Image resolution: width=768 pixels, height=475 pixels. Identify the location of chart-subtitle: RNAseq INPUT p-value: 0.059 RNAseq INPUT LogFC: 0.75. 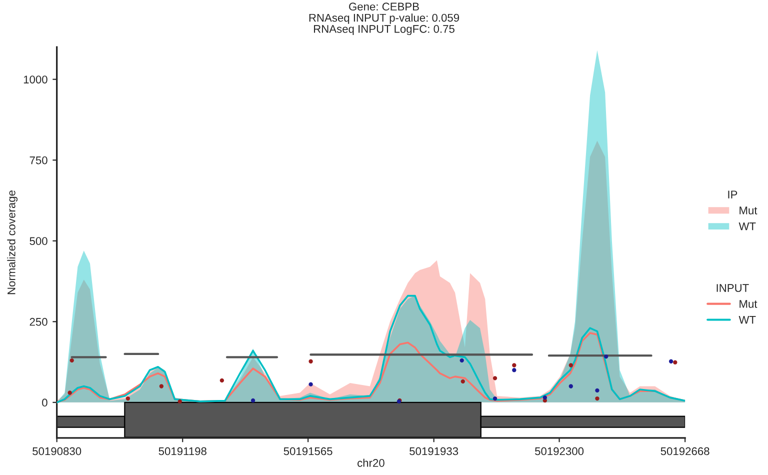
(384, 25).